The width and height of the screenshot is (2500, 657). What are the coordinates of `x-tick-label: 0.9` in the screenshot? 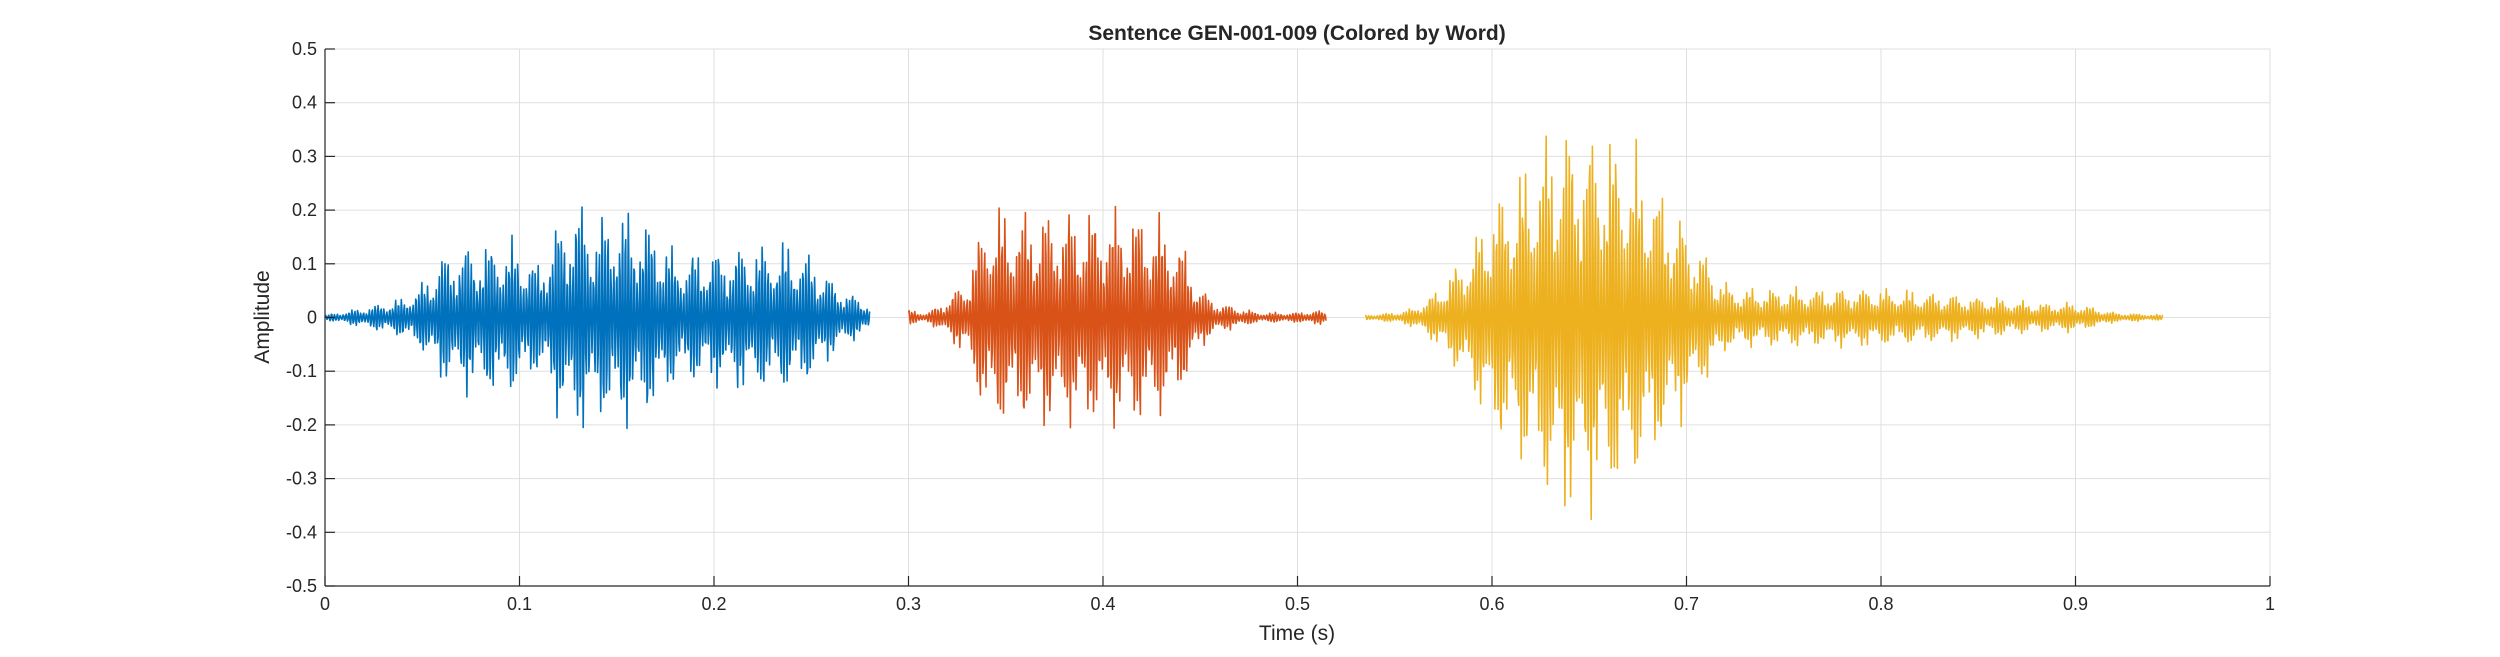 It's located at (2075, 604).